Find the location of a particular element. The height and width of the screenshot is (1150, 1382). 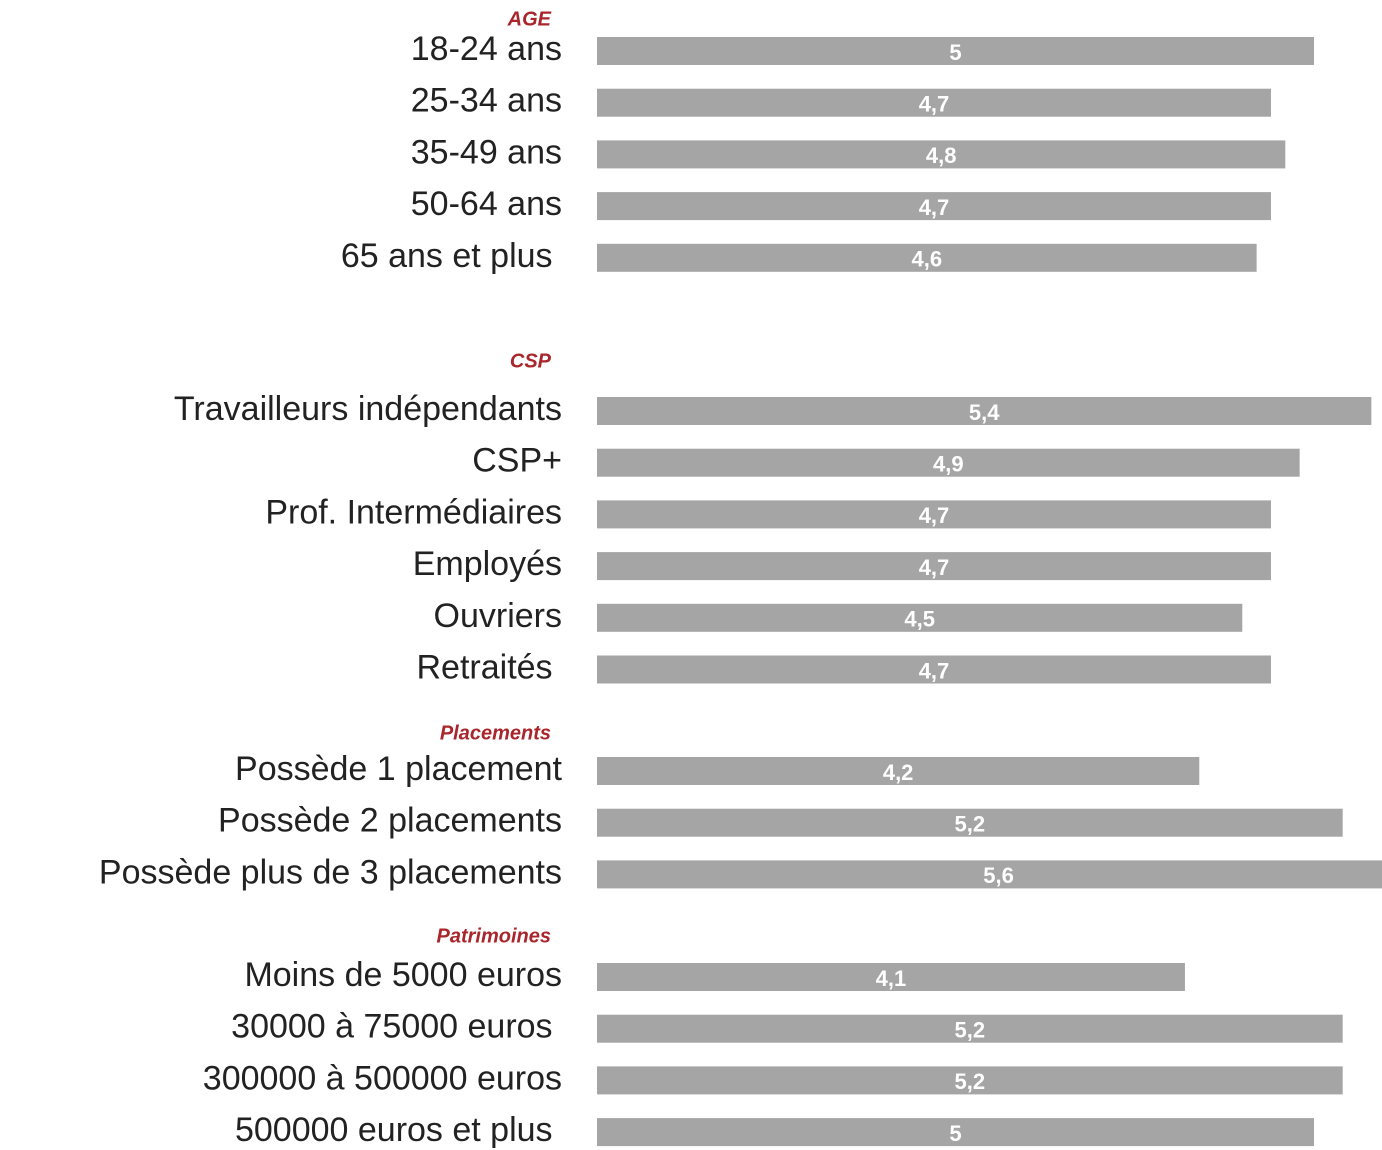

category-label: 50-64 ans is located at coordinates (486, 204).